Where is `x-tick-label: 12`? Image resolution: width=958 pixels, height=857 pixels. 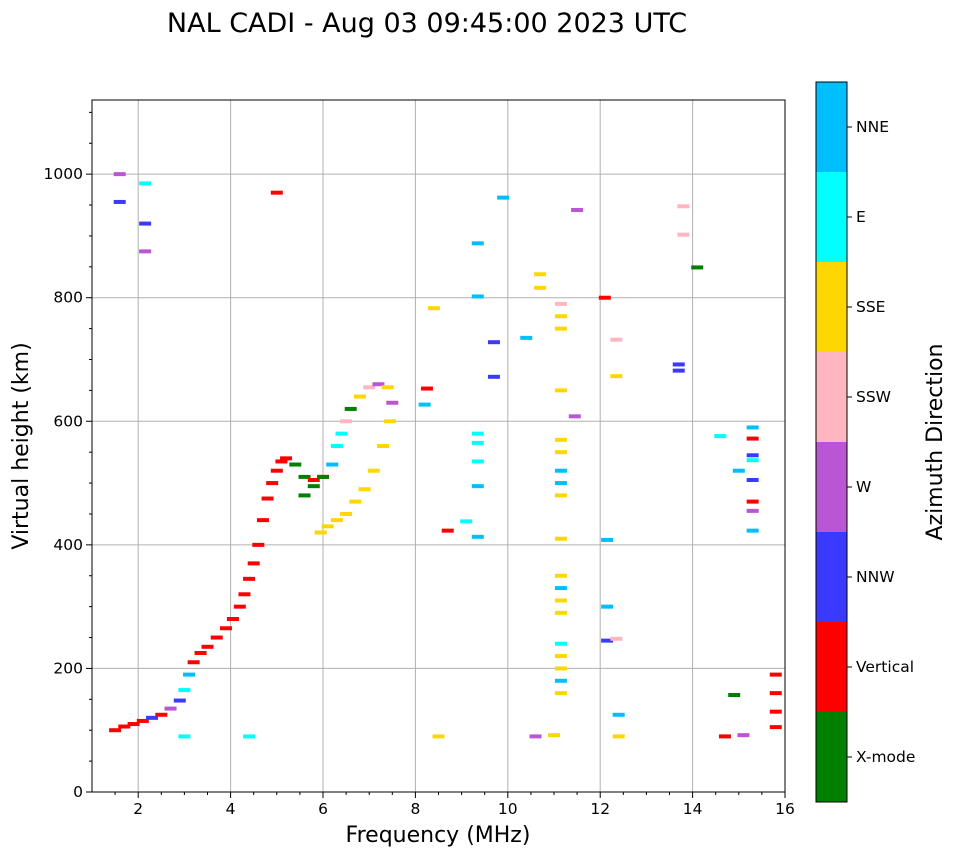
x-tick-label: 12 is located at coordinates (600, 809).